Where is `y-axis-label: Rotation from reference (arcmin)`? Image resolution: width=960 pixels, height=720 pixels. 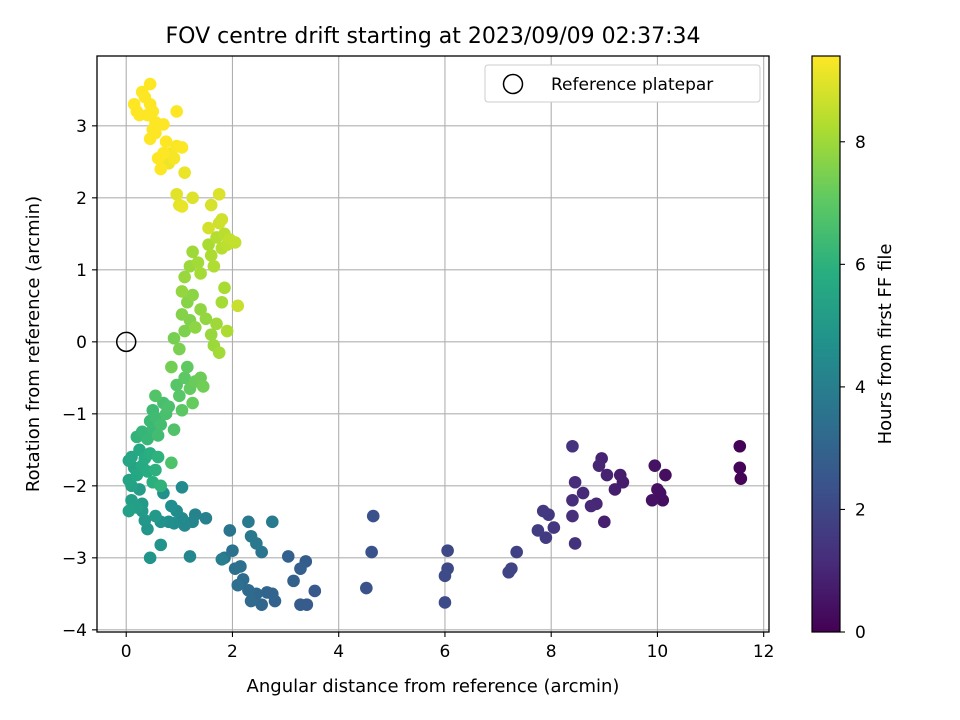
y-axis-label: Rotation from reference (arcmin) is located at coordinates (33, 344).